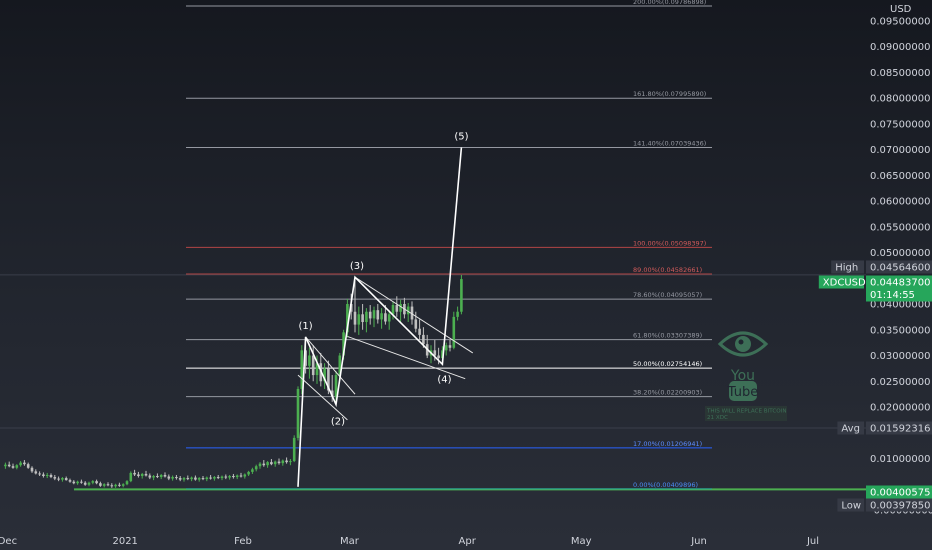 The height and width of the screenshot is (550, 932). I want to click on x-tick-label: Feb, so click(243, 541).